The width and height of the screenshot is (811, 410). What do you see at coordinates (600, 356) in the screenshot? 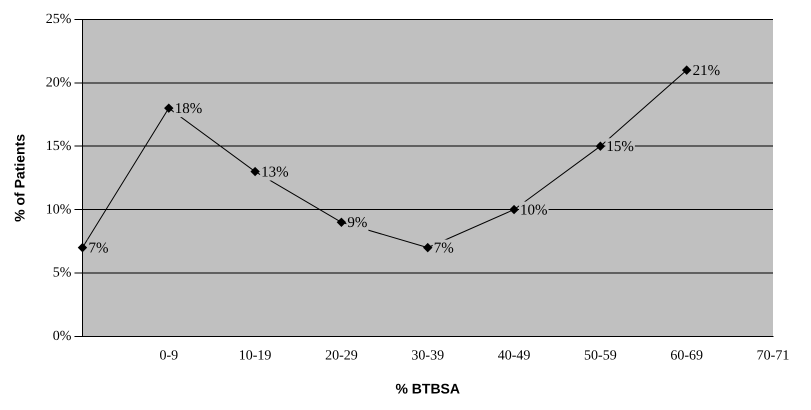
I see `x-tick-label: 50-59` at bounding box center [600, 356].